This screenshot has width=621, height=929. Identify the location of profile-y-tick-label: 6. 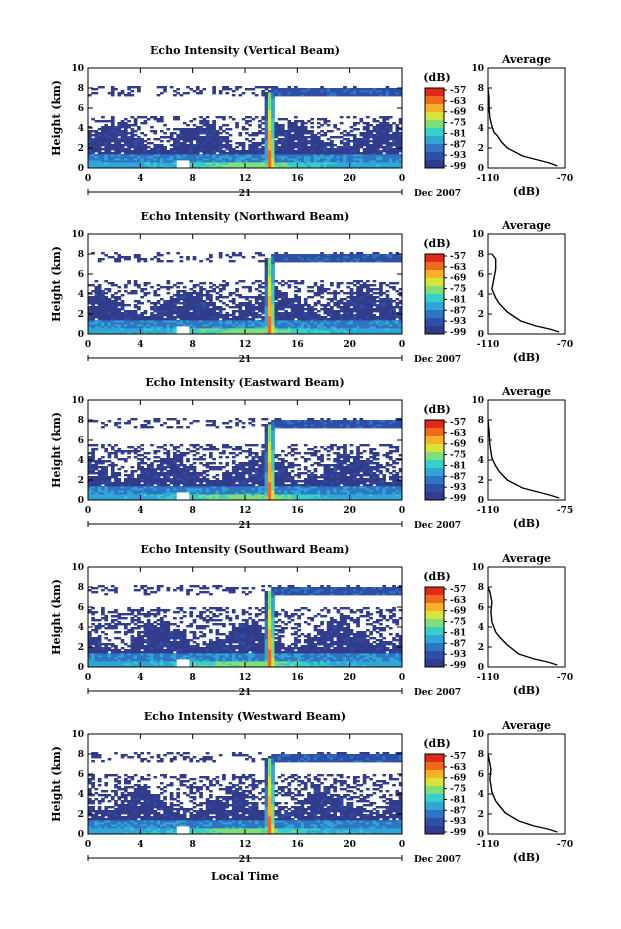
(481, 109).